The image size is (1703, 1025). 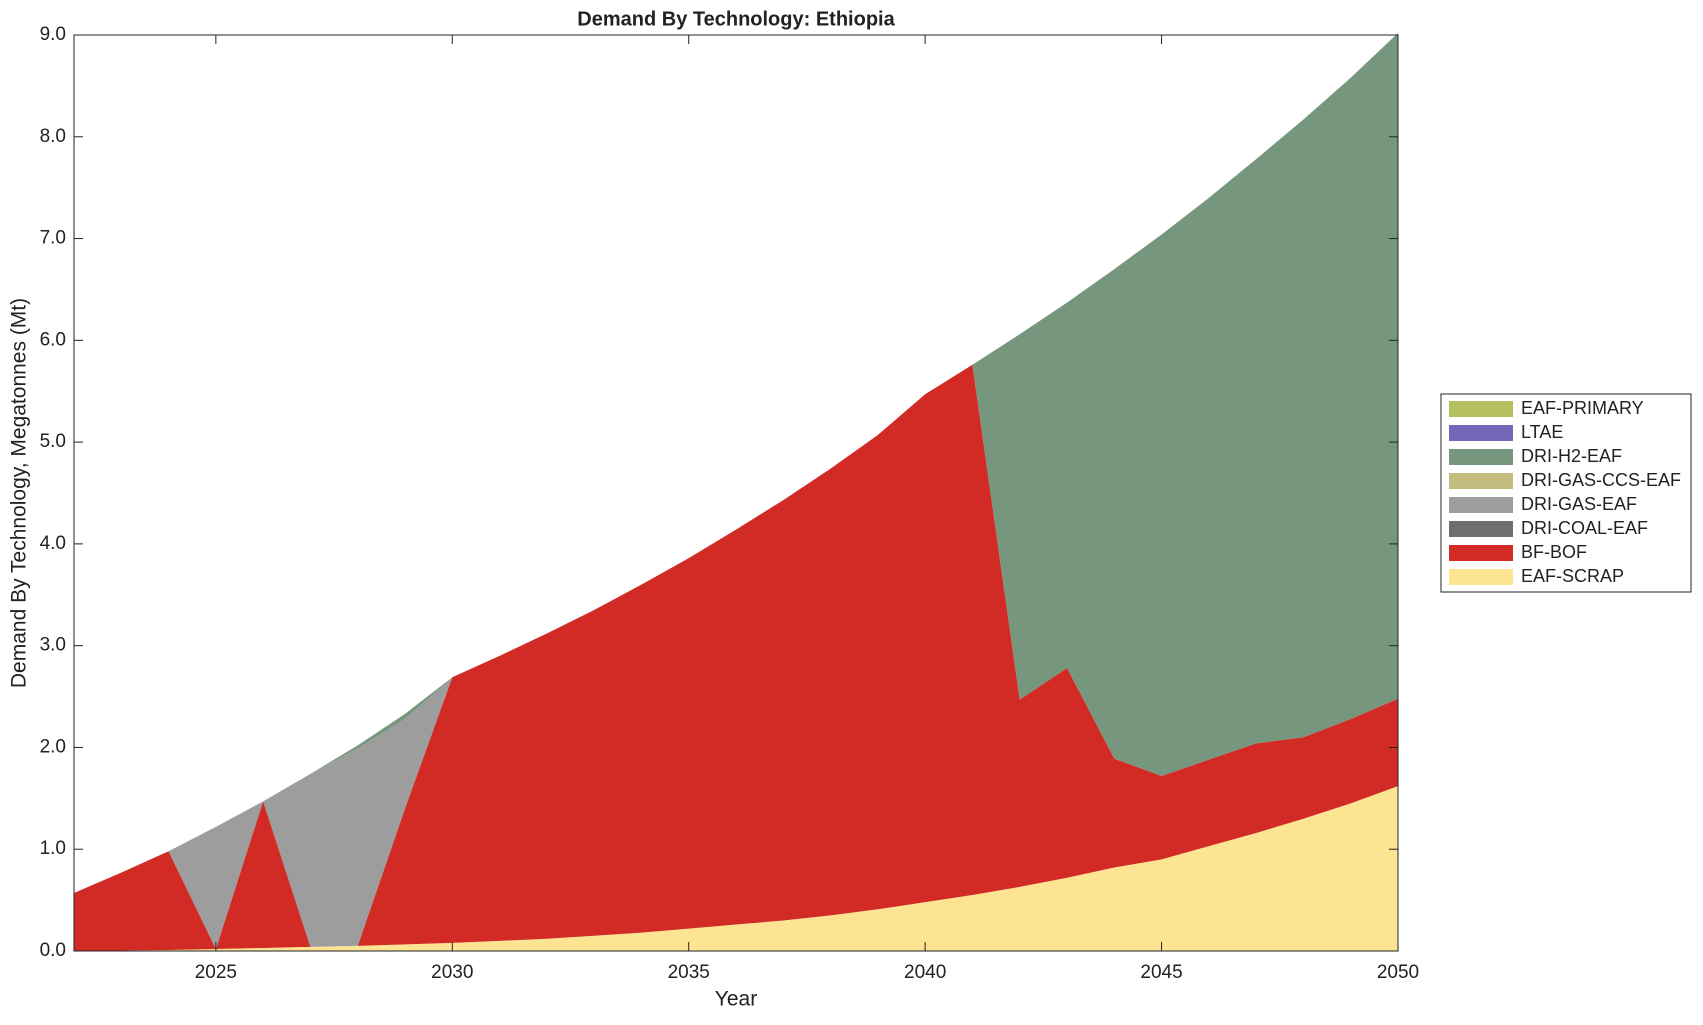 I want to click on x-tick-label: 2025, so click(x=216, y=972).